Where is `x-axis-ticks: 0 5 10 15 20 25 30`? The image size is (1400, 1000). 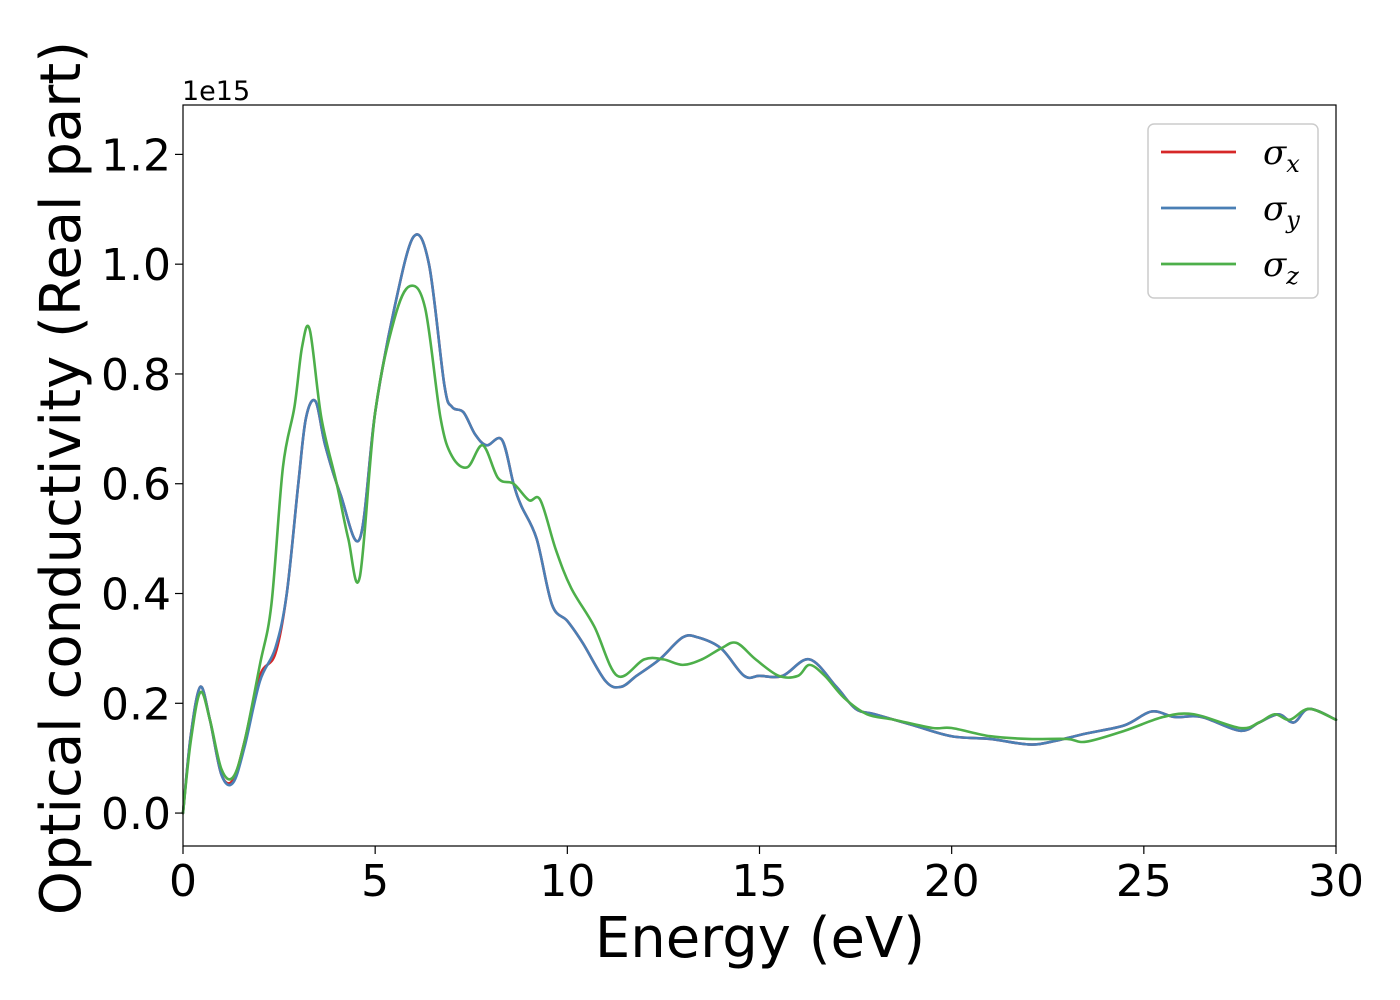 x-axis-ticks: 0 5 10 15 20 25 30 is located at coordinates (766, 876).